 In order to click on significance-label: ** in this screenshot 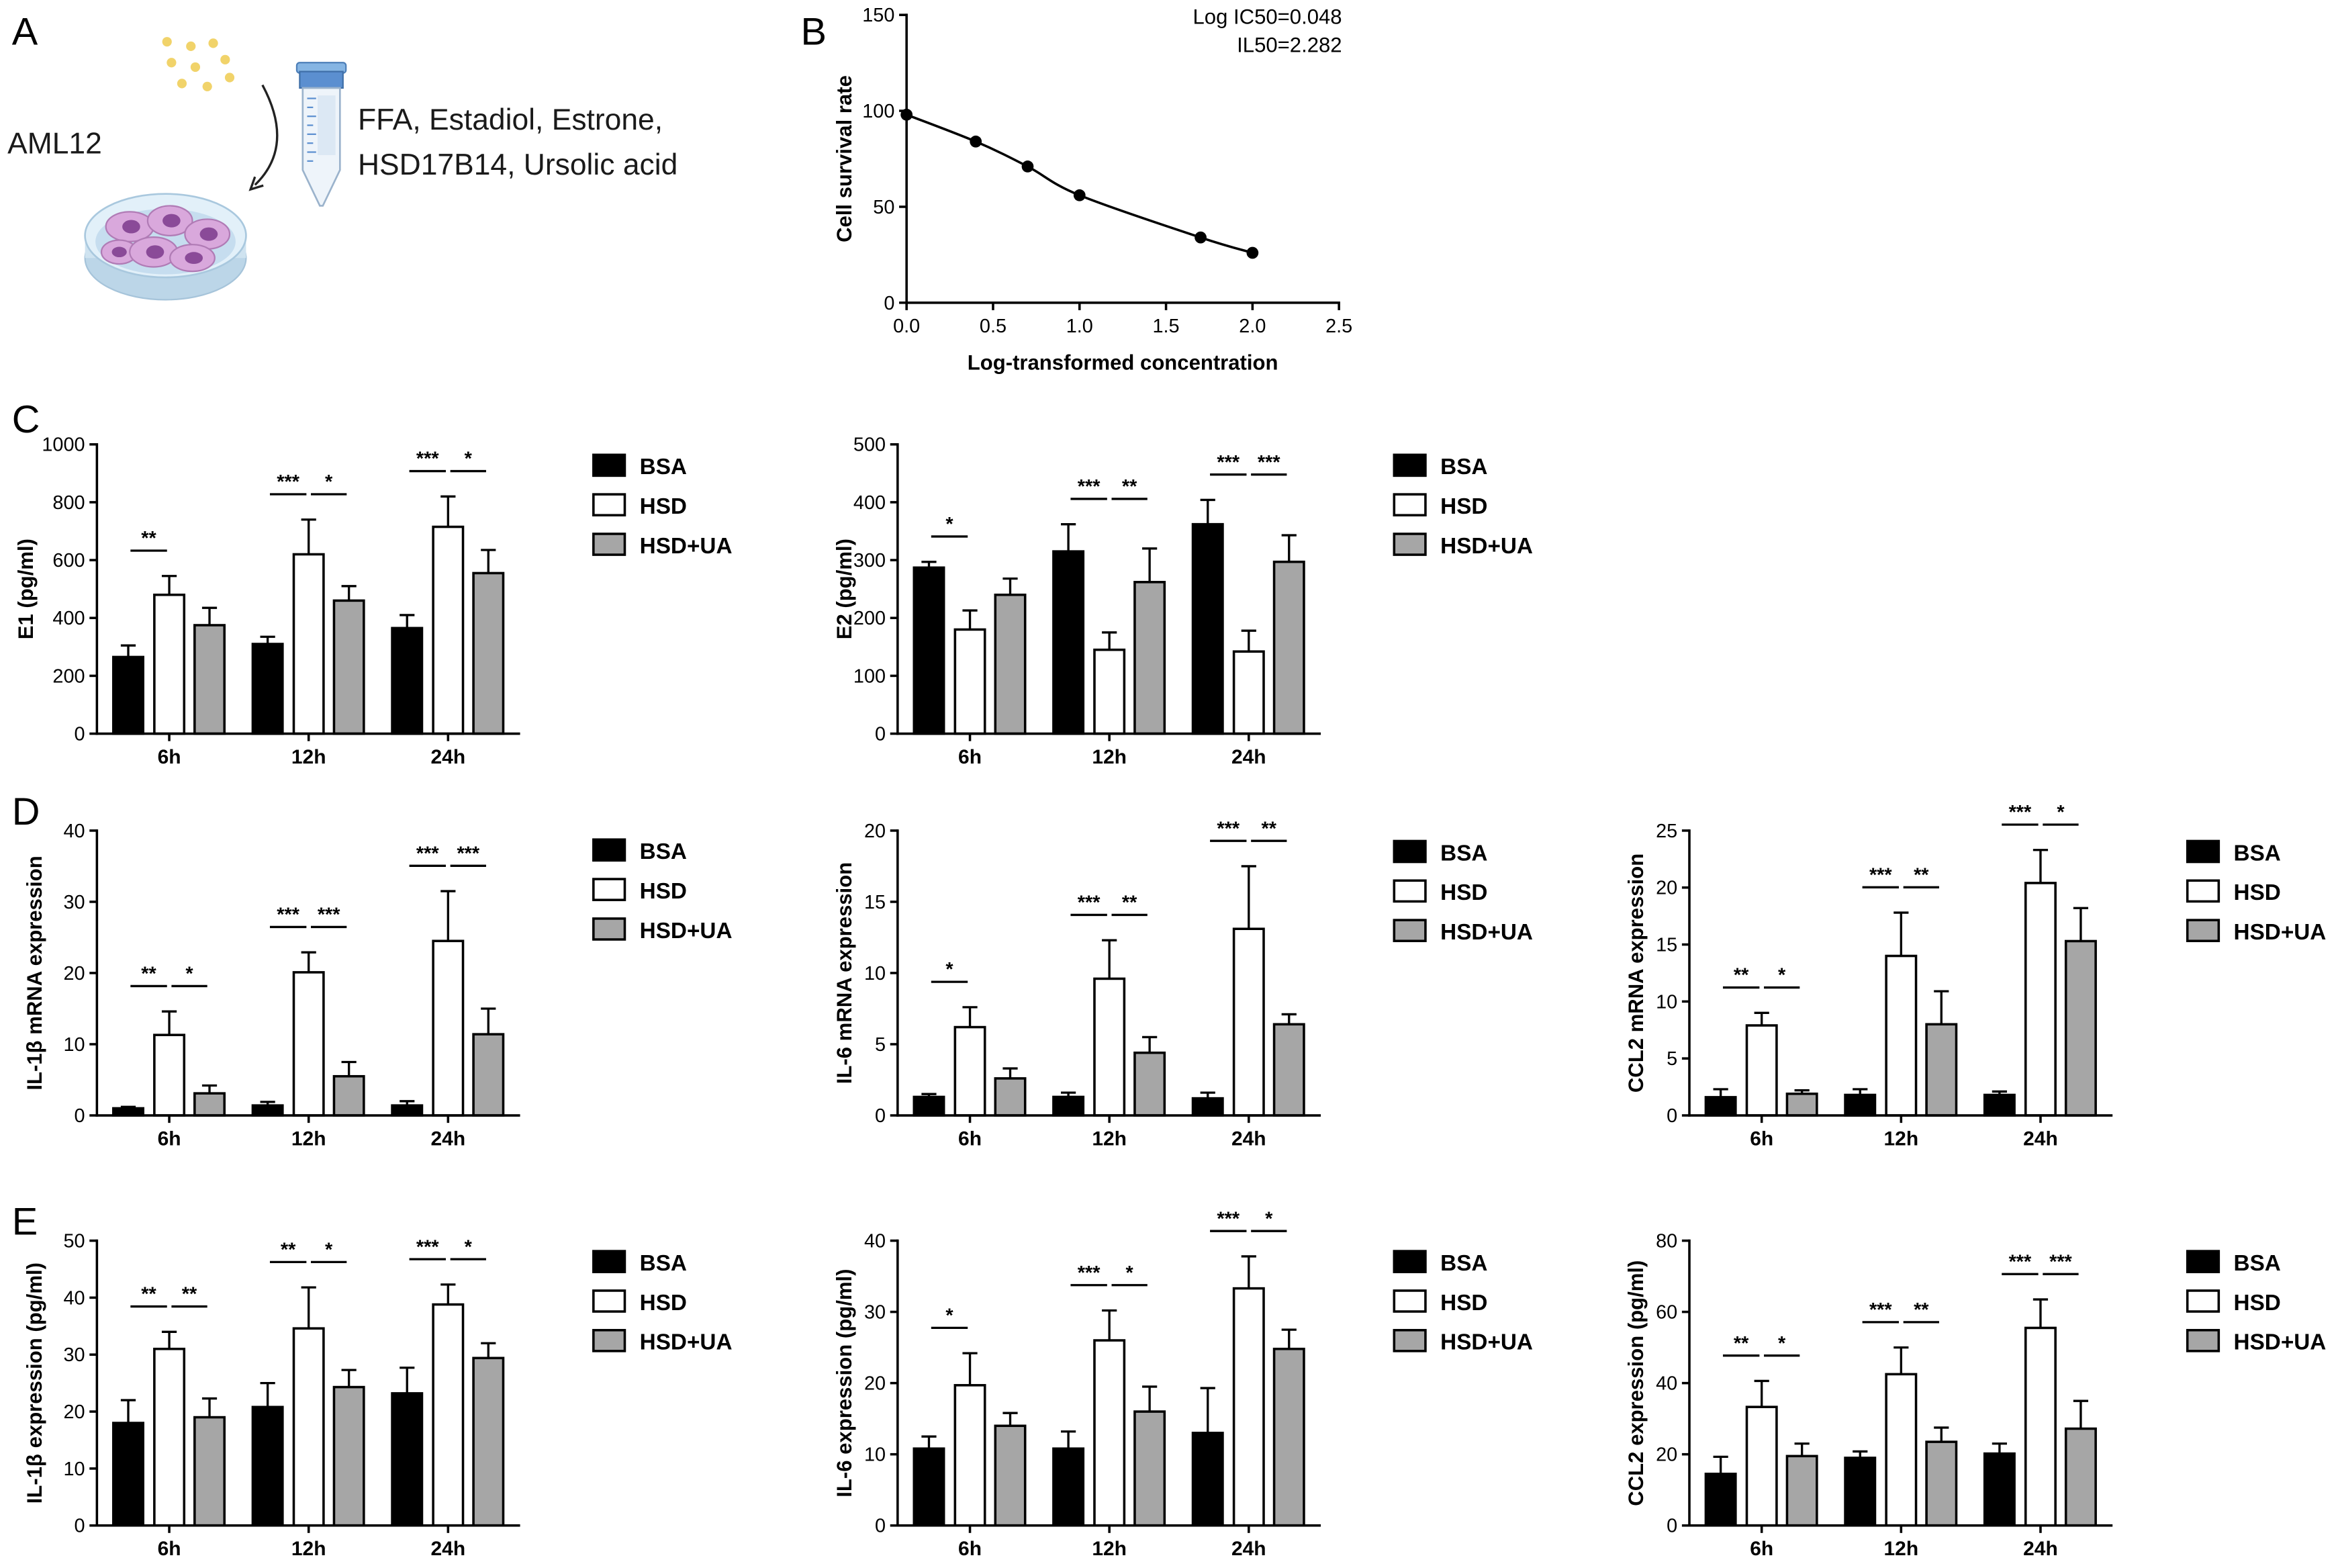, I will do `click(1129, 487)`.